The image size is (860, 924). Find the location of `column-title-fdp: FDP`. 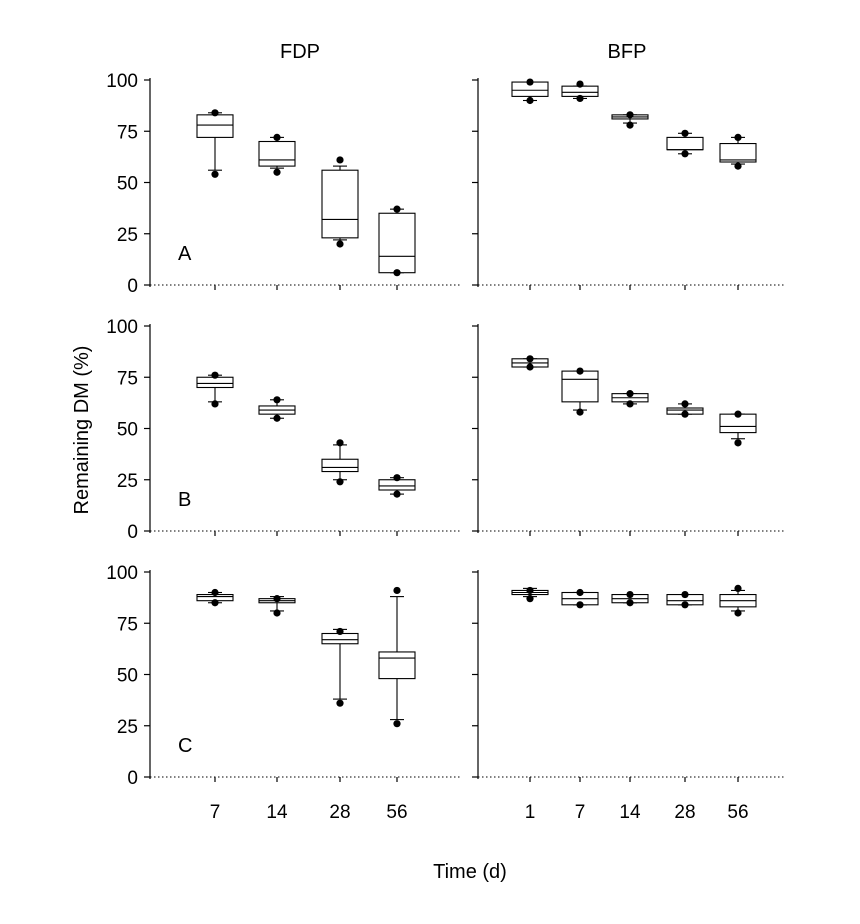

column-title-fdp: FDP is located at coordinates (300, 52).